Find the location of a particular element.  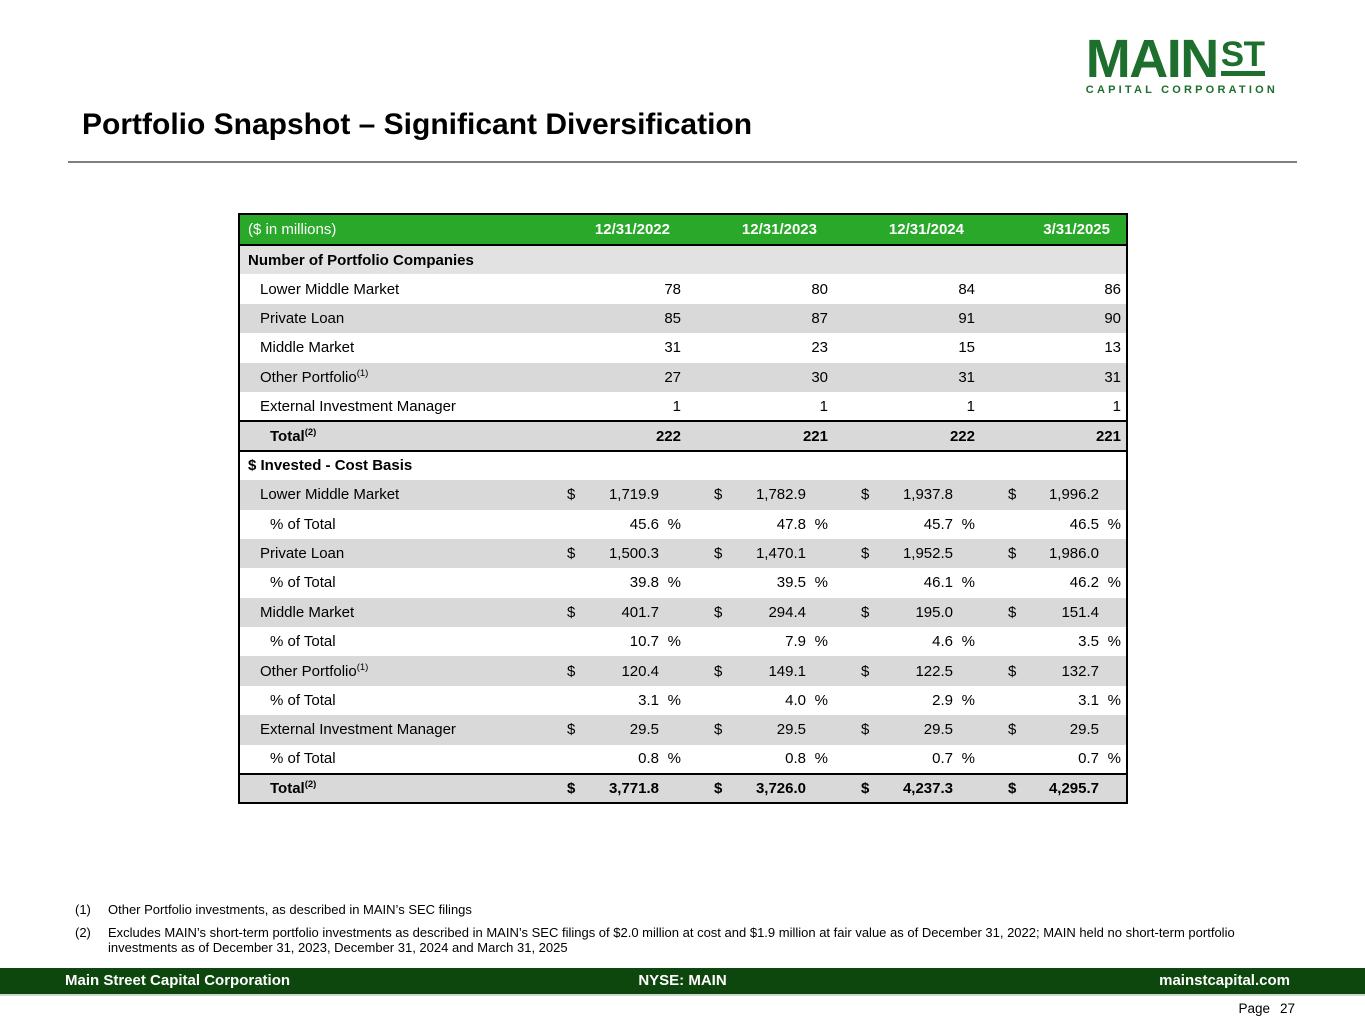

footnote-1-number: (1) is located at coordinates (83, 909).